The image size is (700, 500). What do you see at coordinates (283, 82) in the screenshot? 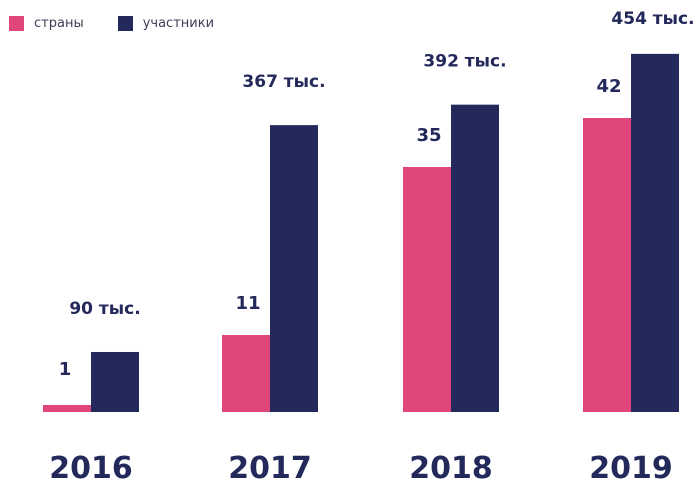
I see `value-label-participants-2017: 367 тыс.` at bounding box center [283, 82].